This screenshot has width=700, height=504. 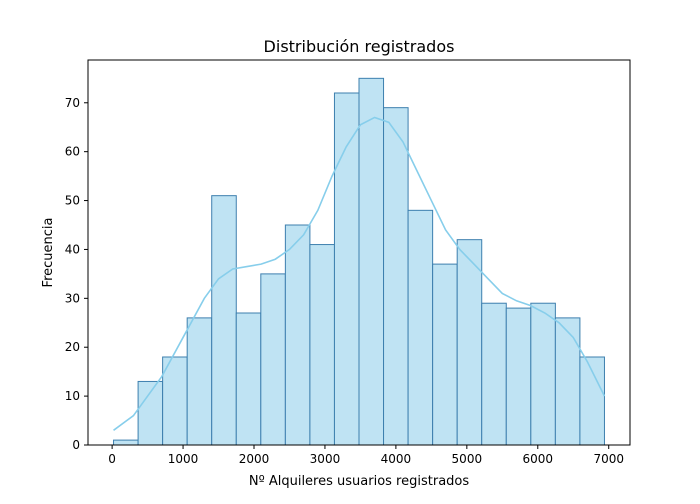 What do you see at coordinates (183, 459) in the screenshot?
I see `x-tick-label: 1000` at bounding box center [183, 459].